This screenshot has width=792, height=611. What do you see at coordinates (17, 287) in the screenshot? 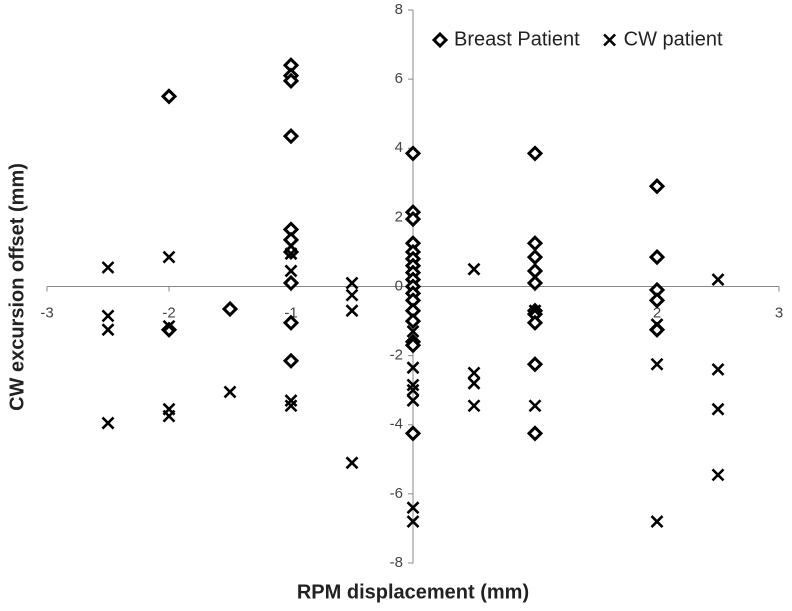
I see `y-axis-title: CW excursion offset (mm)` at bounding box center [17, 287].